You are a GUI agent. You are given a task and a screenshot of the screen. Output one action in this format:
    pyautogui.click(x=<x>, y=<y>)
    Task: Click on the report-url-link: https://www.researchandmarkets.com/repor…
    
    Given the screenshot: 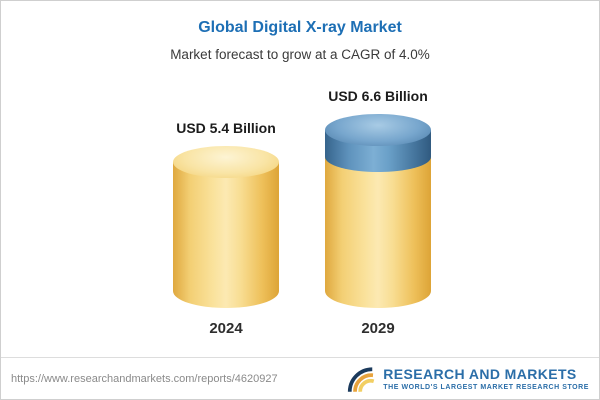 What is the action you would take?
    pyautogui.click(x=144, y=378)
    